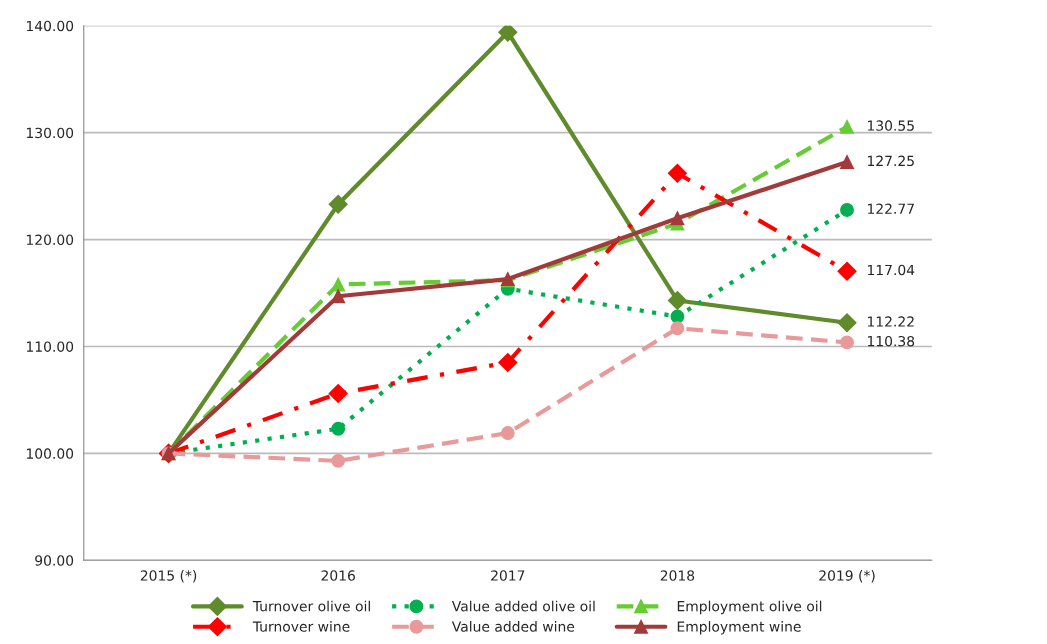  Describe the element at coordinates (508, 575) in the screenshot. I see `x-tick-label: 2017` at that location.